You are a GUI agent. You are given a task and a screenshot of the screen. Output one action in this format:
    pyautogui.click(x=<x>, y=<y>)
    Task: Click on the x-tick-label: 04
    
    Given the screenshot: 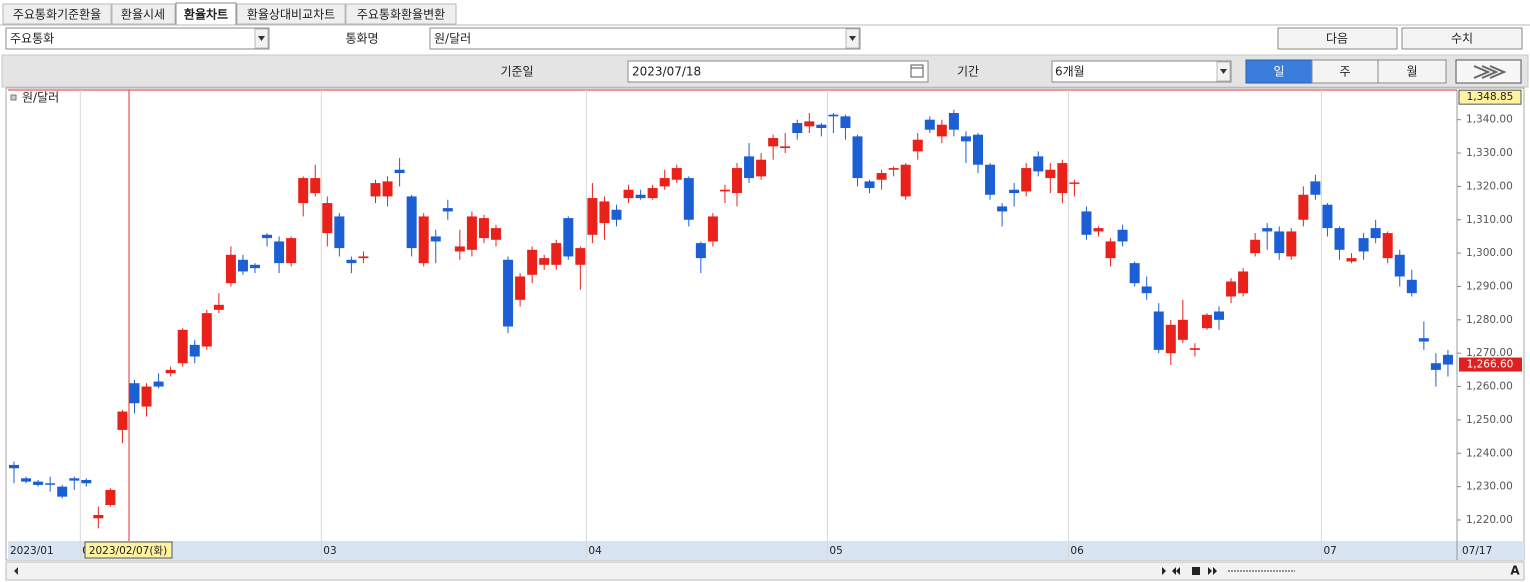 What is the action you would take?
    pyautogui.click(x=595, y=551)
    